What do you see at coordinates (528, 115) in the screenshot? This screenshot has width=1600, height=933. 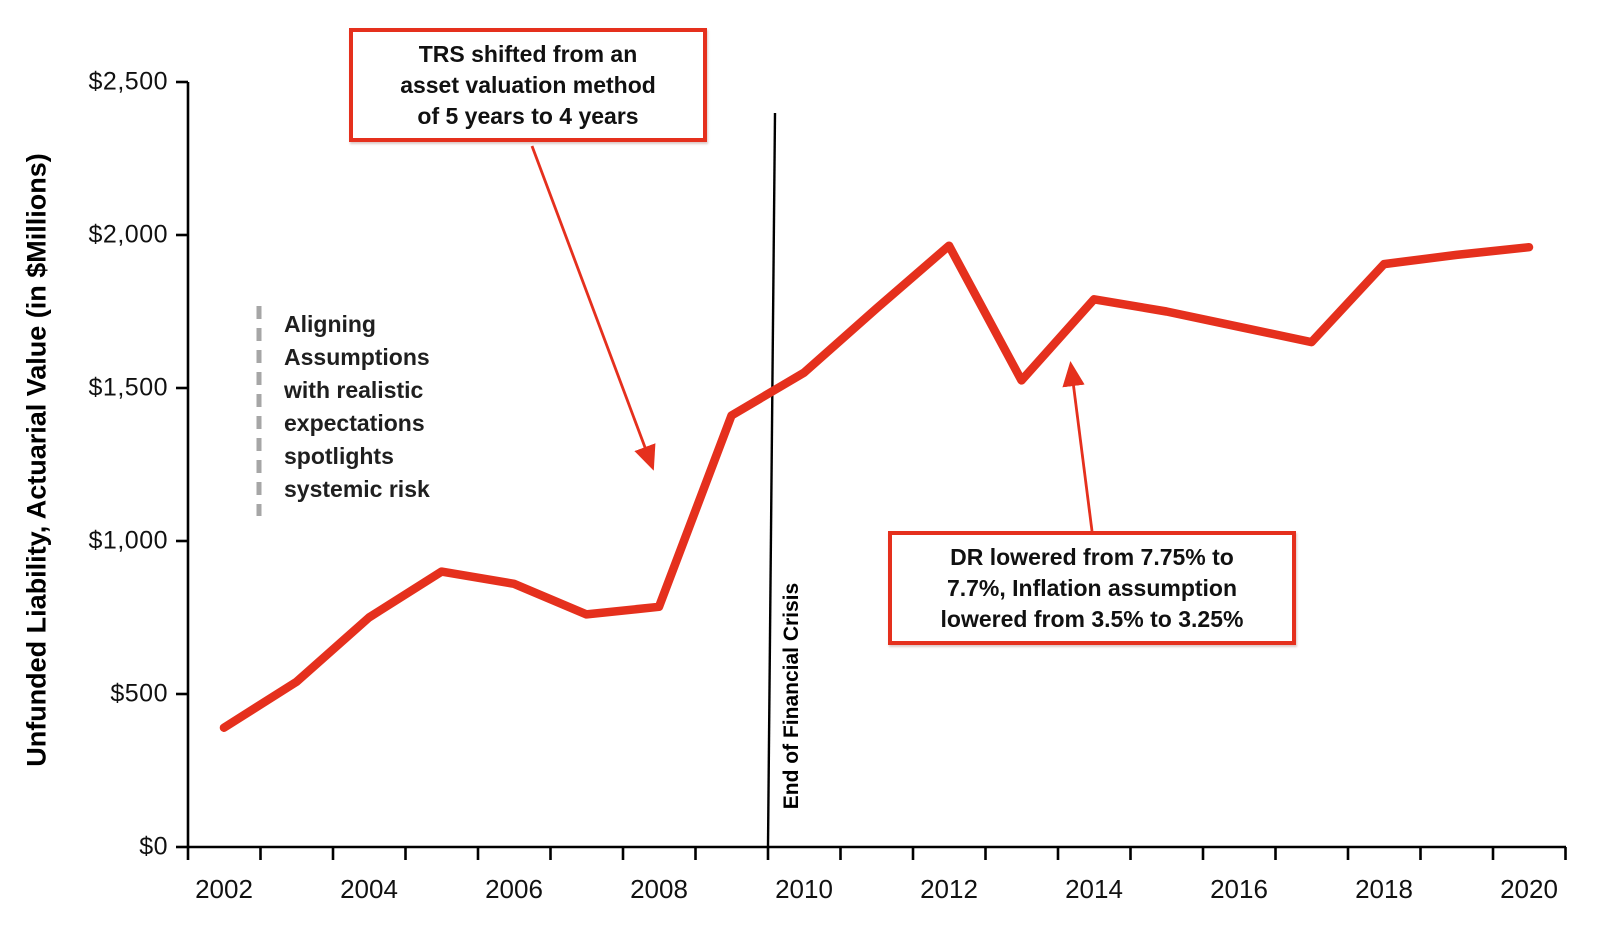 I see `callout-line: of 5 years to 4 years` at bounding box center [528, 115].